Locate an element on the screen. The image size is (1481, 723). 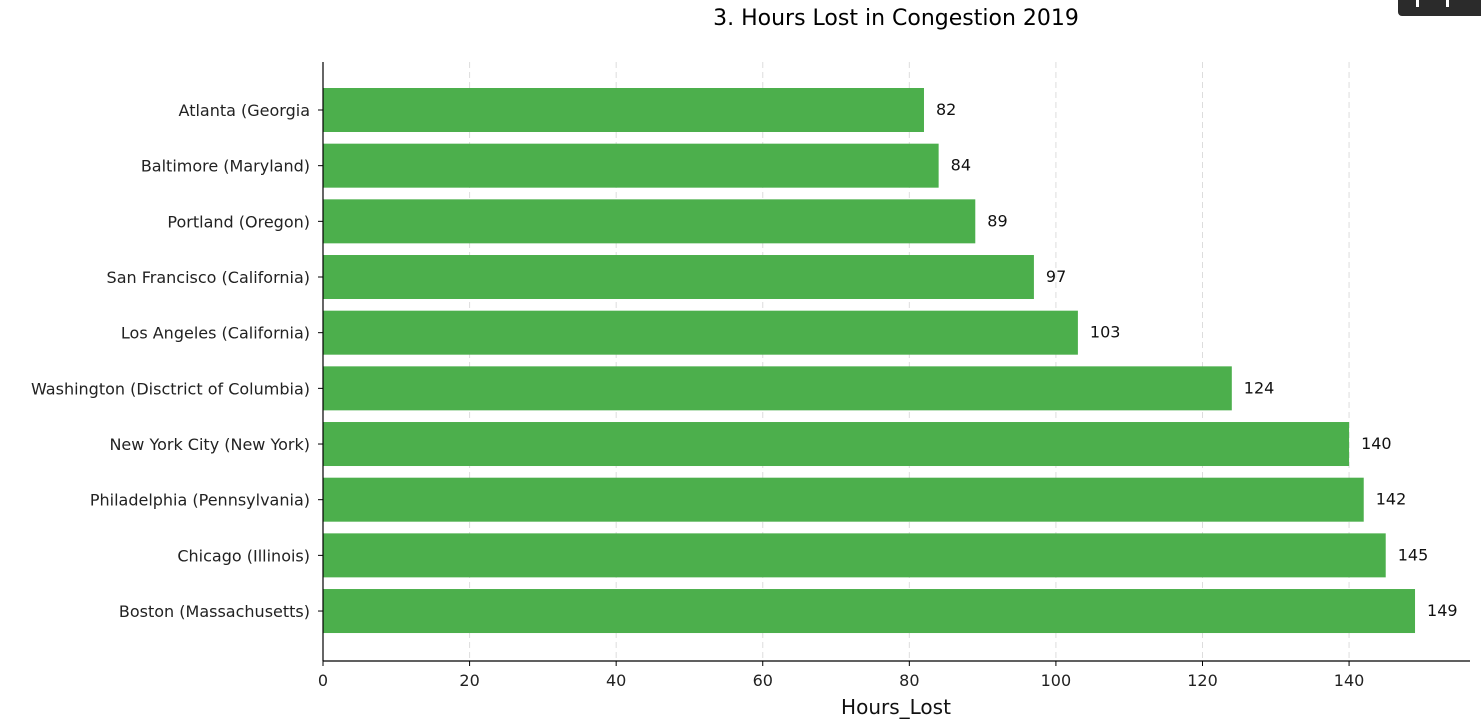
y-tick-label: Los Angeles (California) is located at coordinates (215, 333).